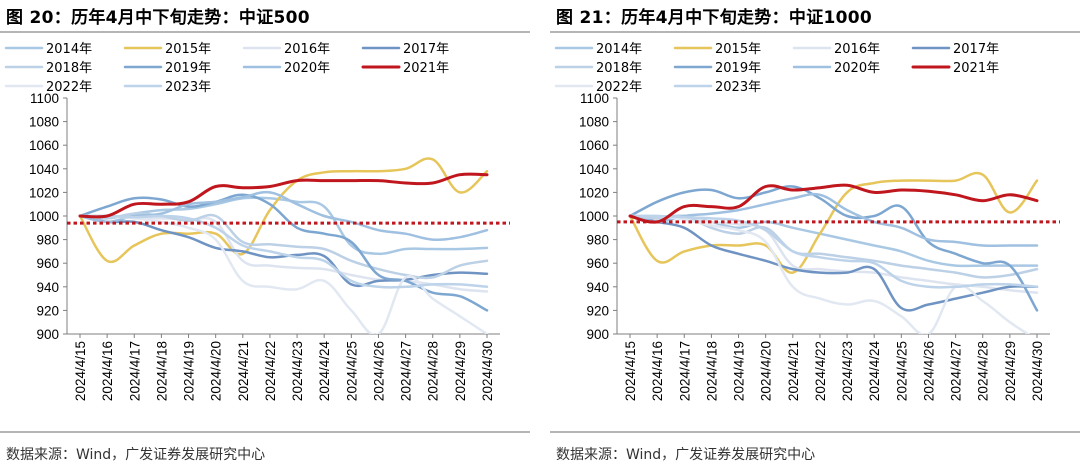  I want to click on series-line-2014, so click(283, 226).